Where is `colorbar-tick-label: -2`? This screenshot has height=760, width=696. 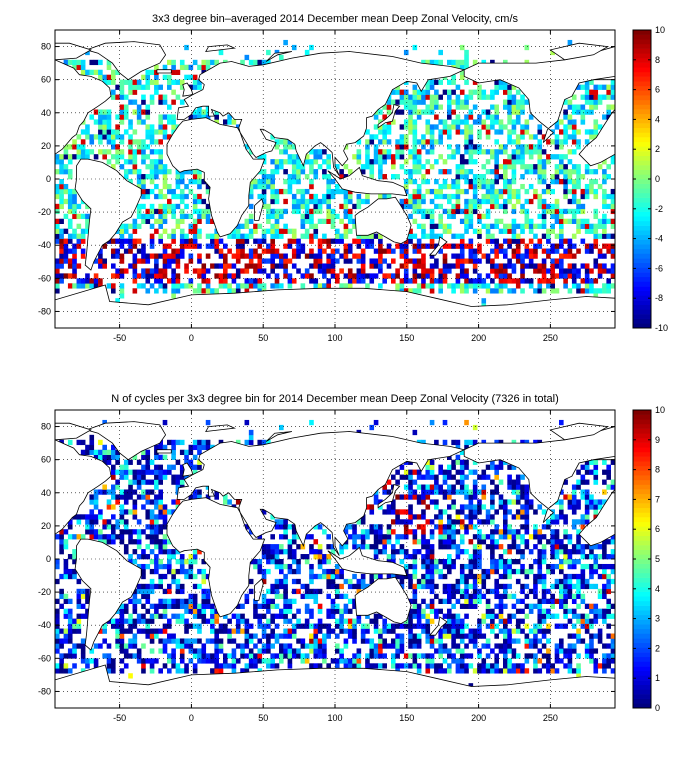 colorbar-tick-label: -2 is located at coordinates (659, 209).